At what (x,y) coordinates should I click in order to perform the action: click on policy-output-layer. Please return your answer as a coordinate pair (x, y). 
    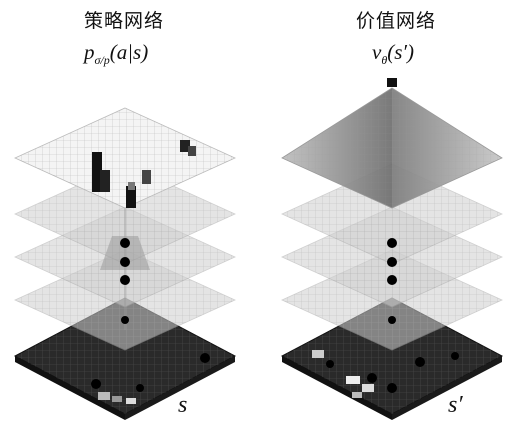
    Looking at the image, I should click on (125, 158).